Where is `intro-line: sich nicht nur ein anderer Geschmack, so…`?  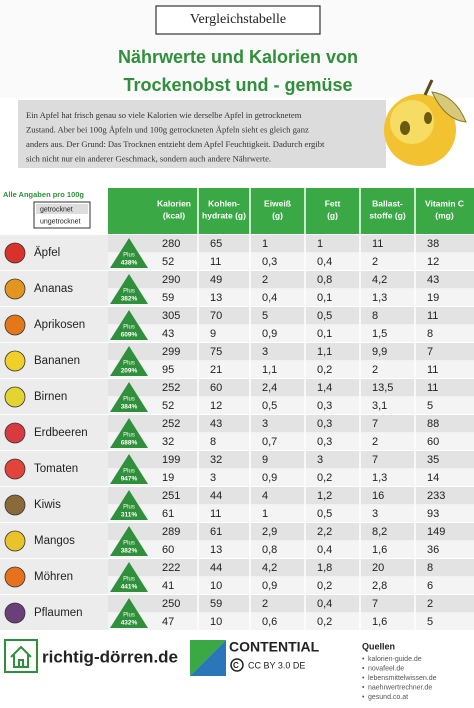
intro-line: sich nicht nur ein anderer Geschmack, so… is located at coordinates (148, 158).